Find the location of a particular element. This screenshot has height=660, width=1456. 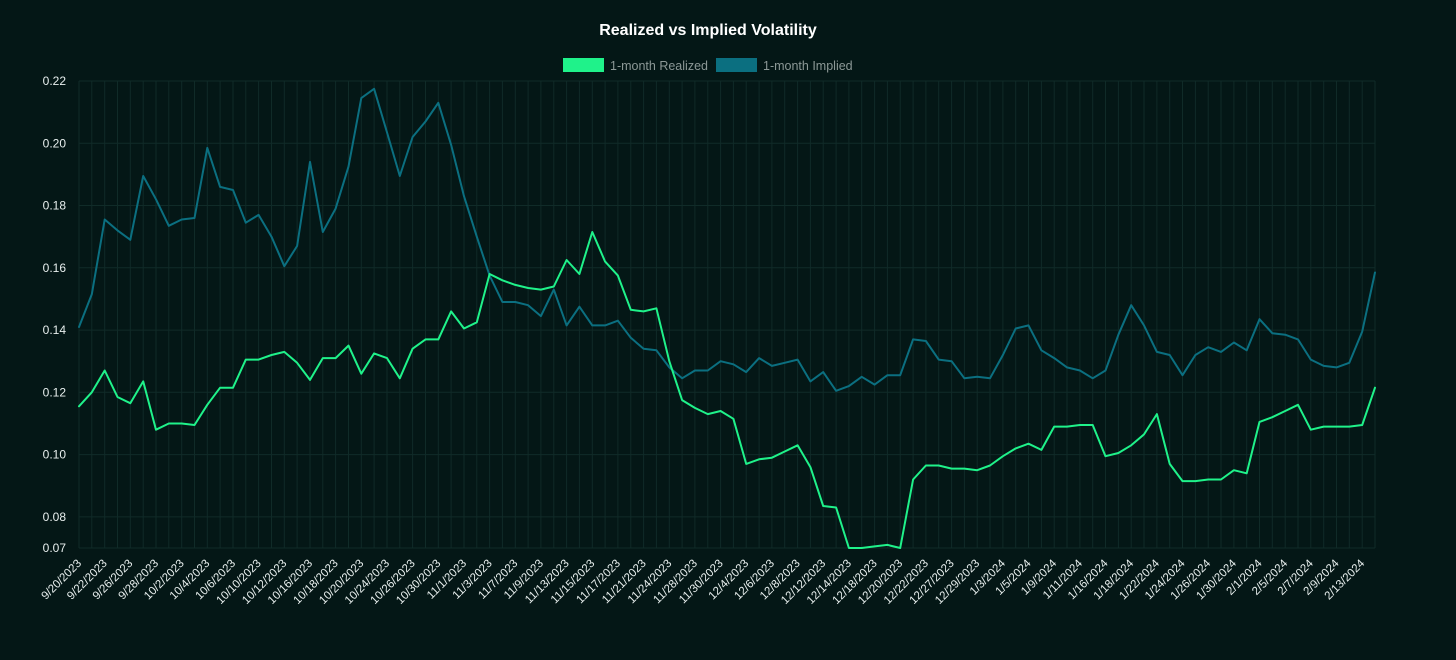

chart-title: Realized vs Implied Volatility is located at coordinates (708, 30).